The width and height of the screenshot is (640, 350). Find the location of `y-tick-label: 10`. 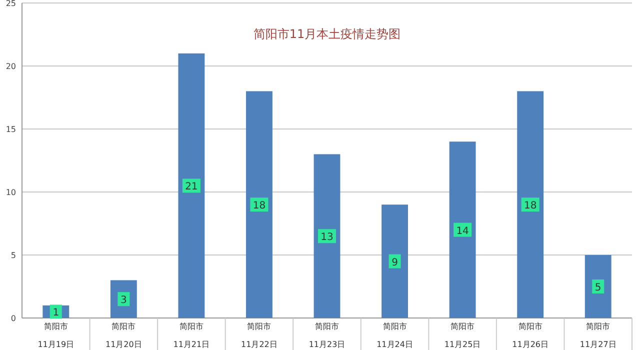

y-tick-label: 10 is located at coordinates (11, 192).